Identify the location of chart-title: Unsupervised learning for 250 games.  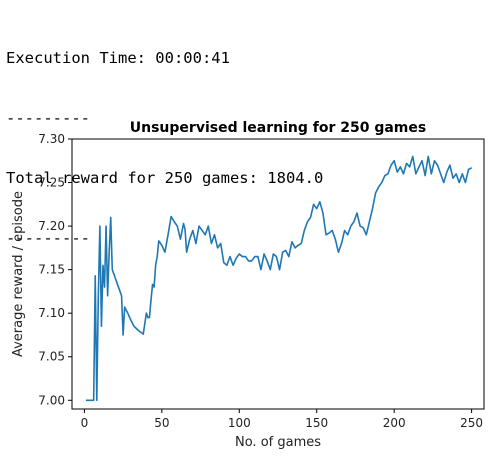
(278, 128).